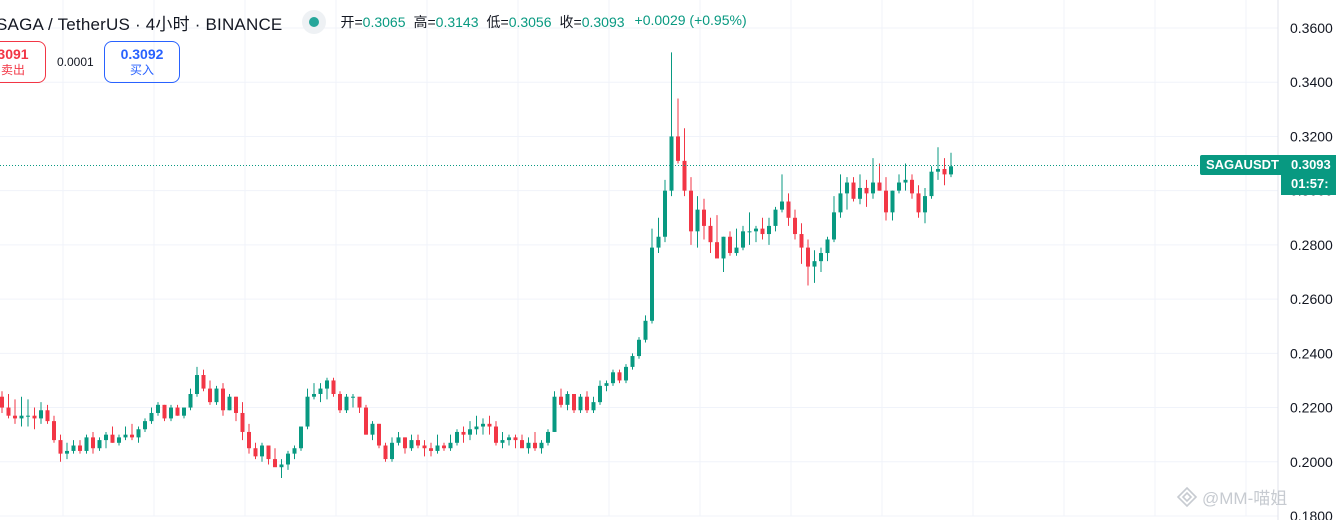  What do you see at coordinates (1242, 165) in the screenshot?
I see `symbol-price-label: SAGAUSDT` at bounding box center [1242, 165].